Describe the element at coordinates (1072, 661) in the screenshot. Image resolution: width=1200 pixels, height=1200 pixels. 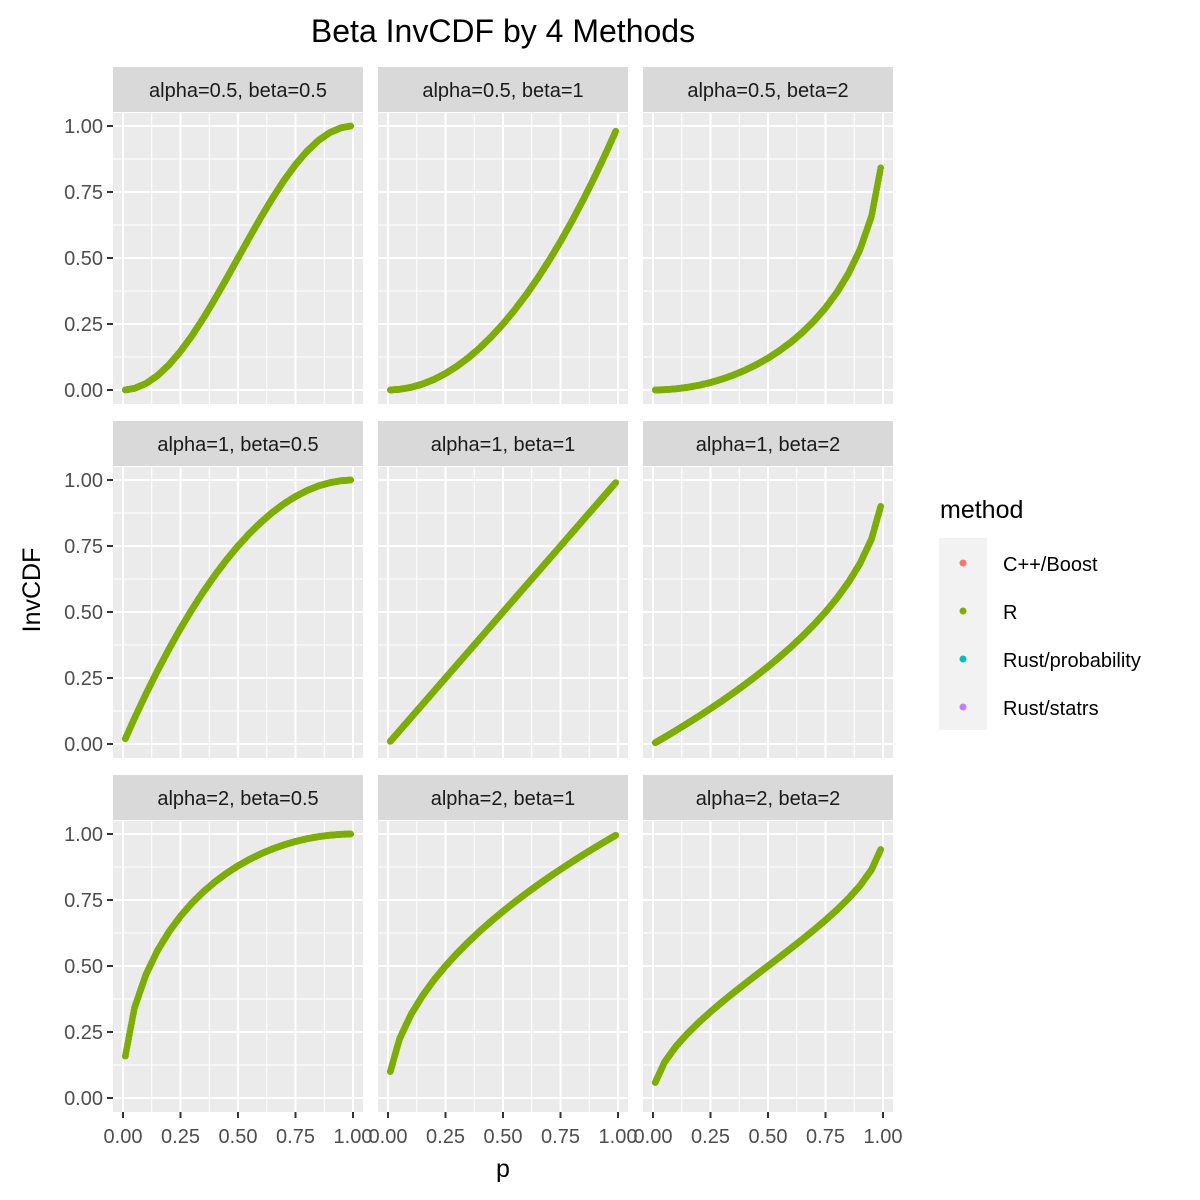
I see `legend-label: Rust/probability` at that location.